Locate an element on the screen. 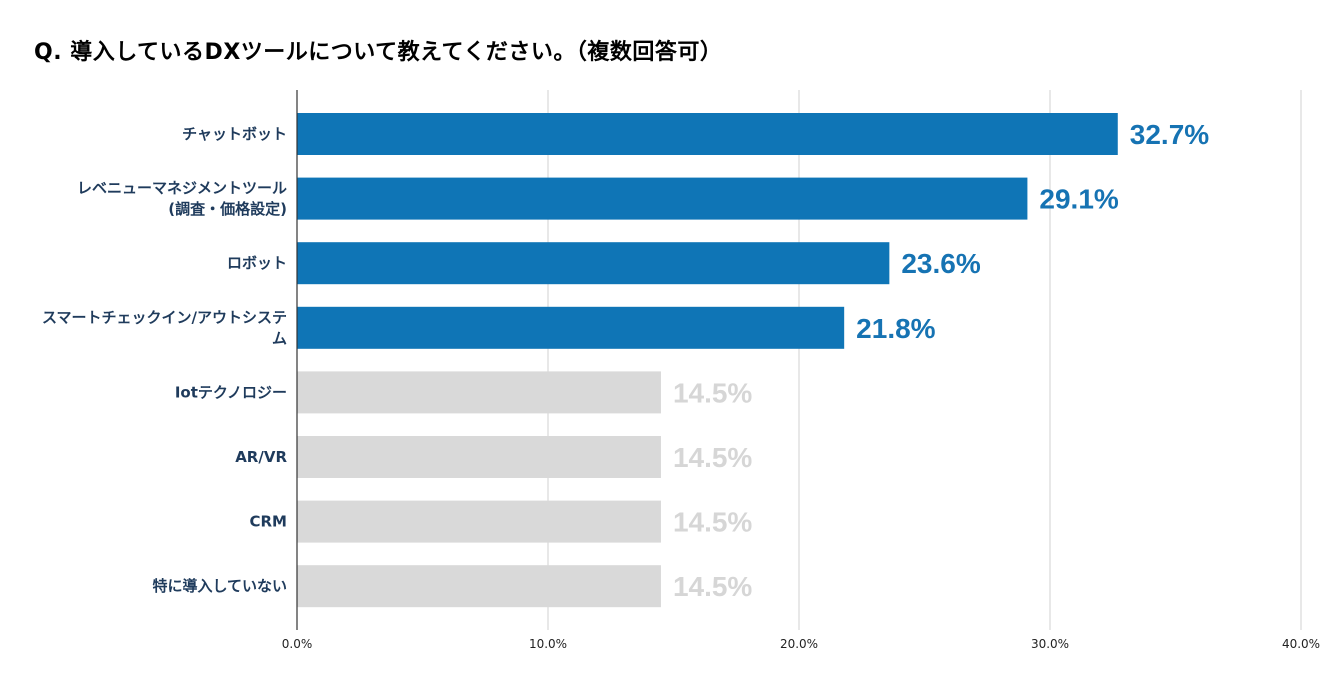 The height and width of the screenshot is (686, 1336). x-tick-label: 20.0% is located at coordinates (799, 644).